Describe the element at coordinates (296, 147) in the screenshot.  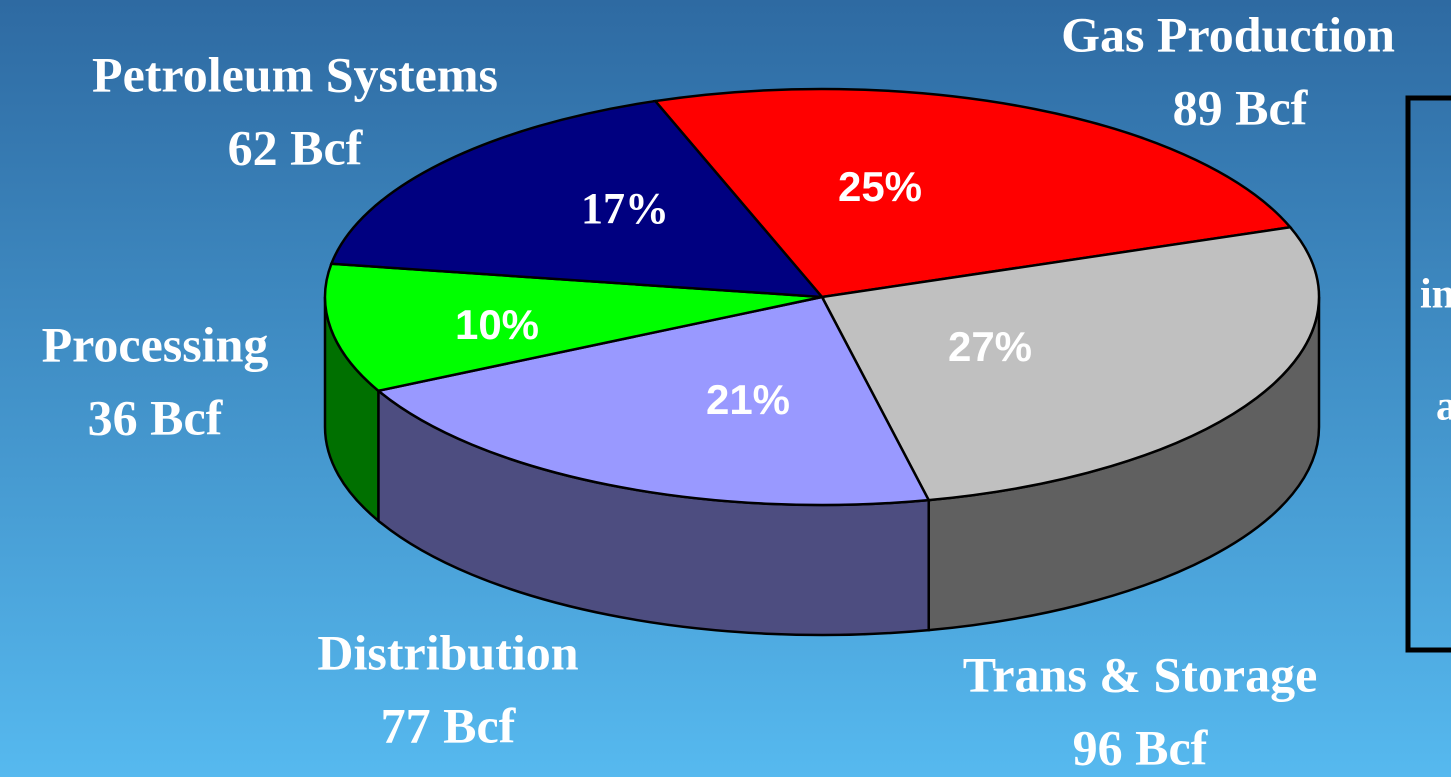
I see `amount-label: 62 Bcf` at that location.